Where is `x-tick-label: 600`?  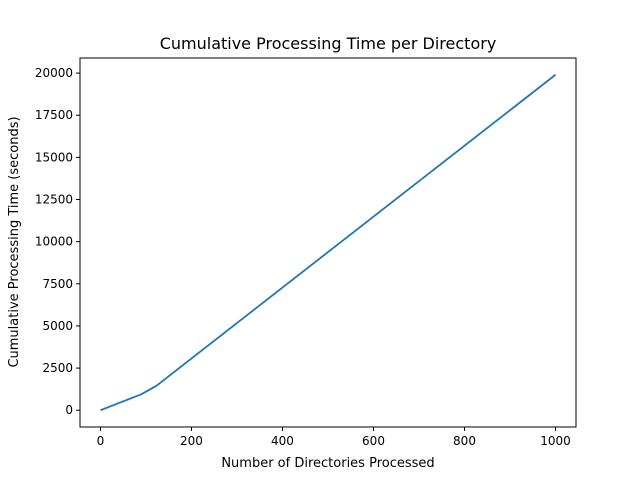 x-tick-label: 600 is located at coordinates (373, 441).